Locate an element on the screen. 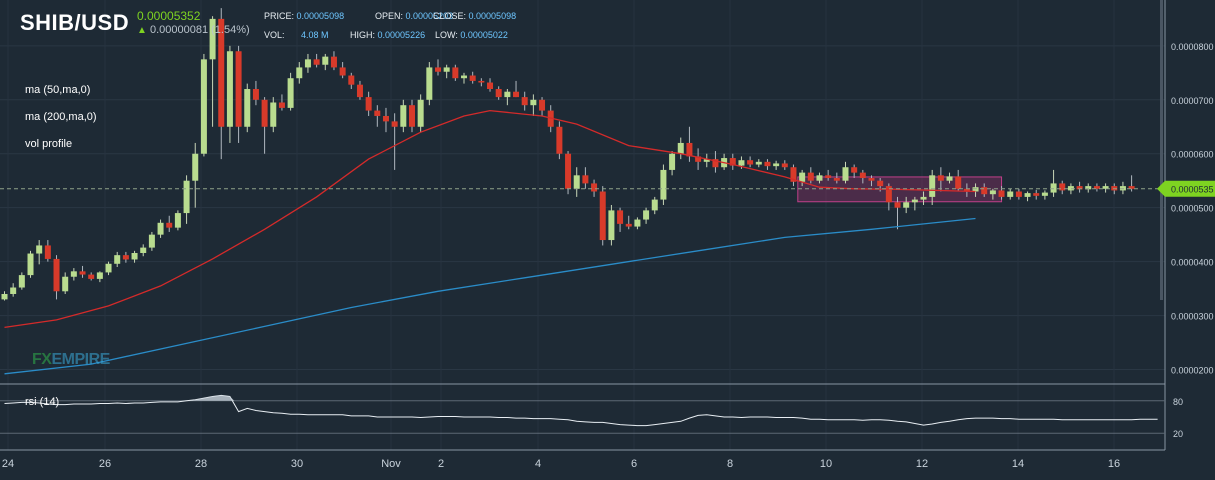 Image resolution: width=1215 pixels, height=480 pixels. price-change-value: 0.00000081 (1.54%) is located at coordinates (199, 30).